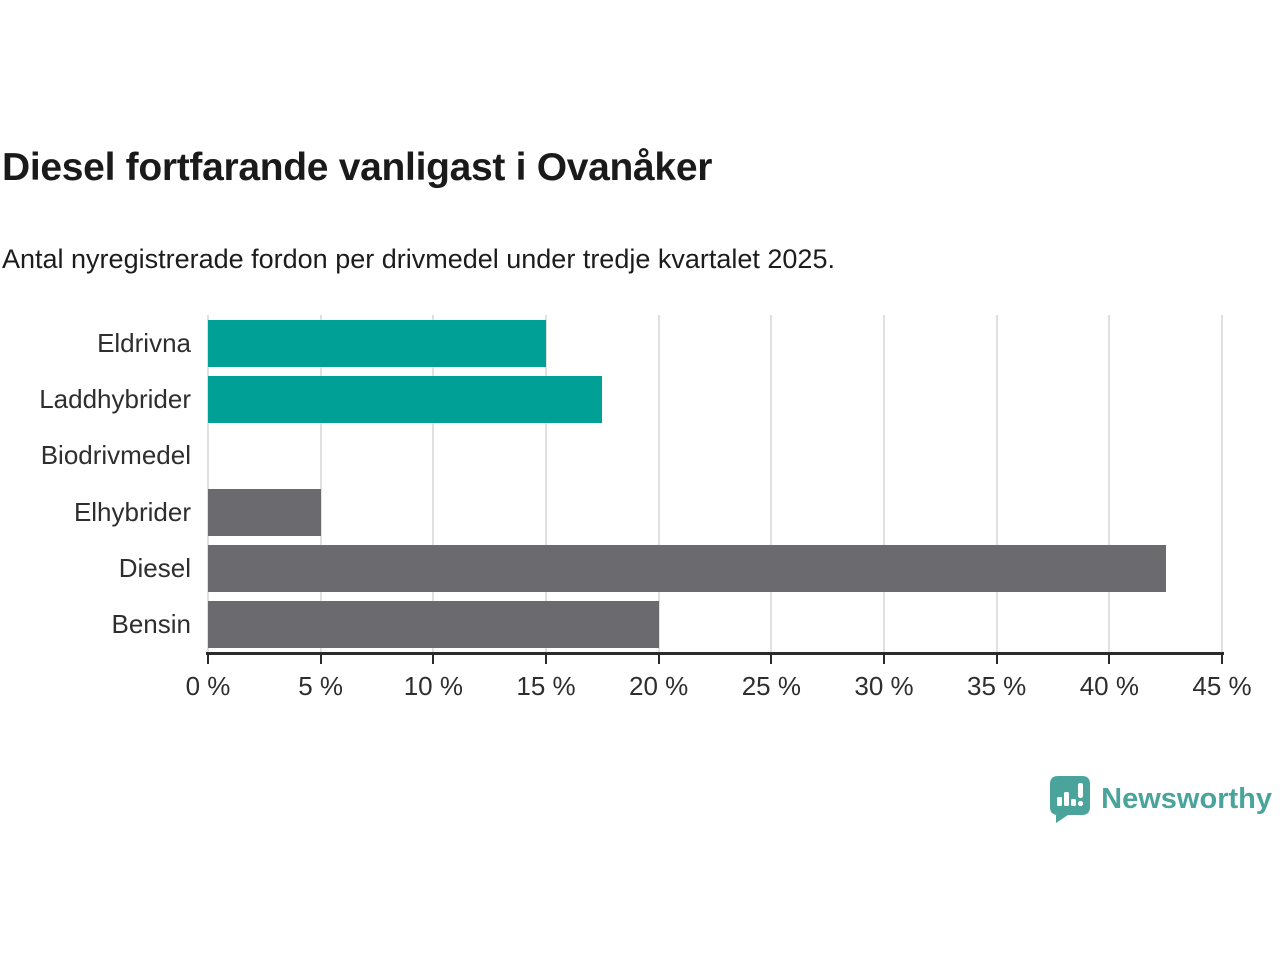 The image size is (1280, 960). I want to click on x-tick-label: 40 %, so click(1109, 686).